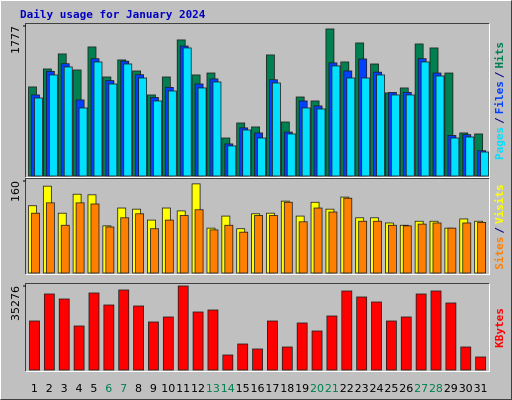  I want to click on x-tick-label: 6, so click(108, 388).